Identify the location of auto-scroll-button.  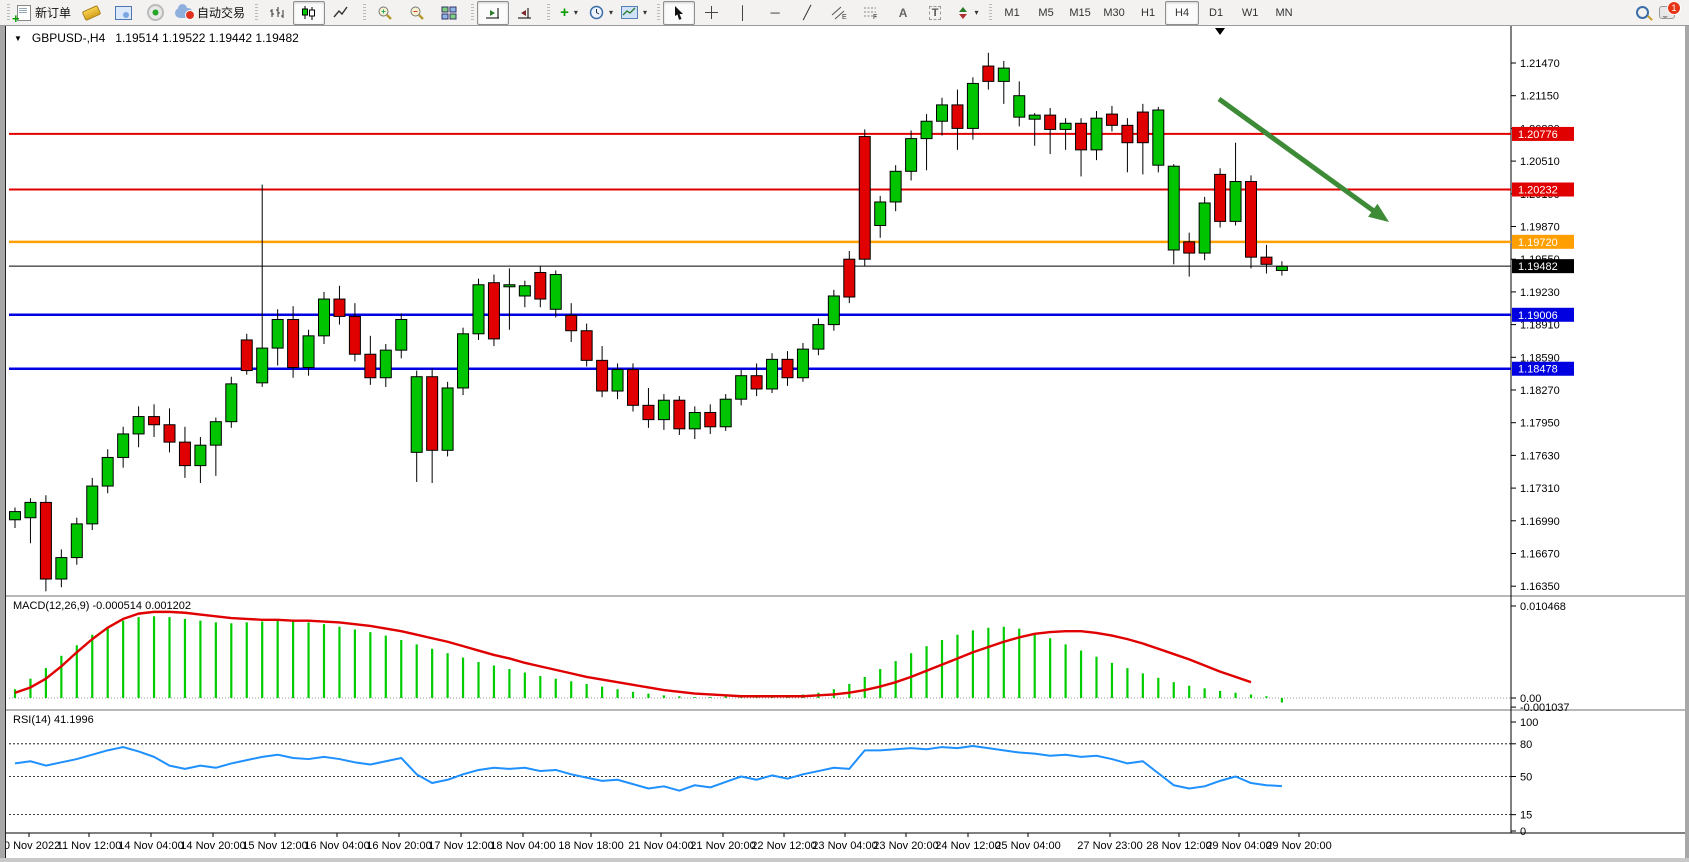
(493, 12).